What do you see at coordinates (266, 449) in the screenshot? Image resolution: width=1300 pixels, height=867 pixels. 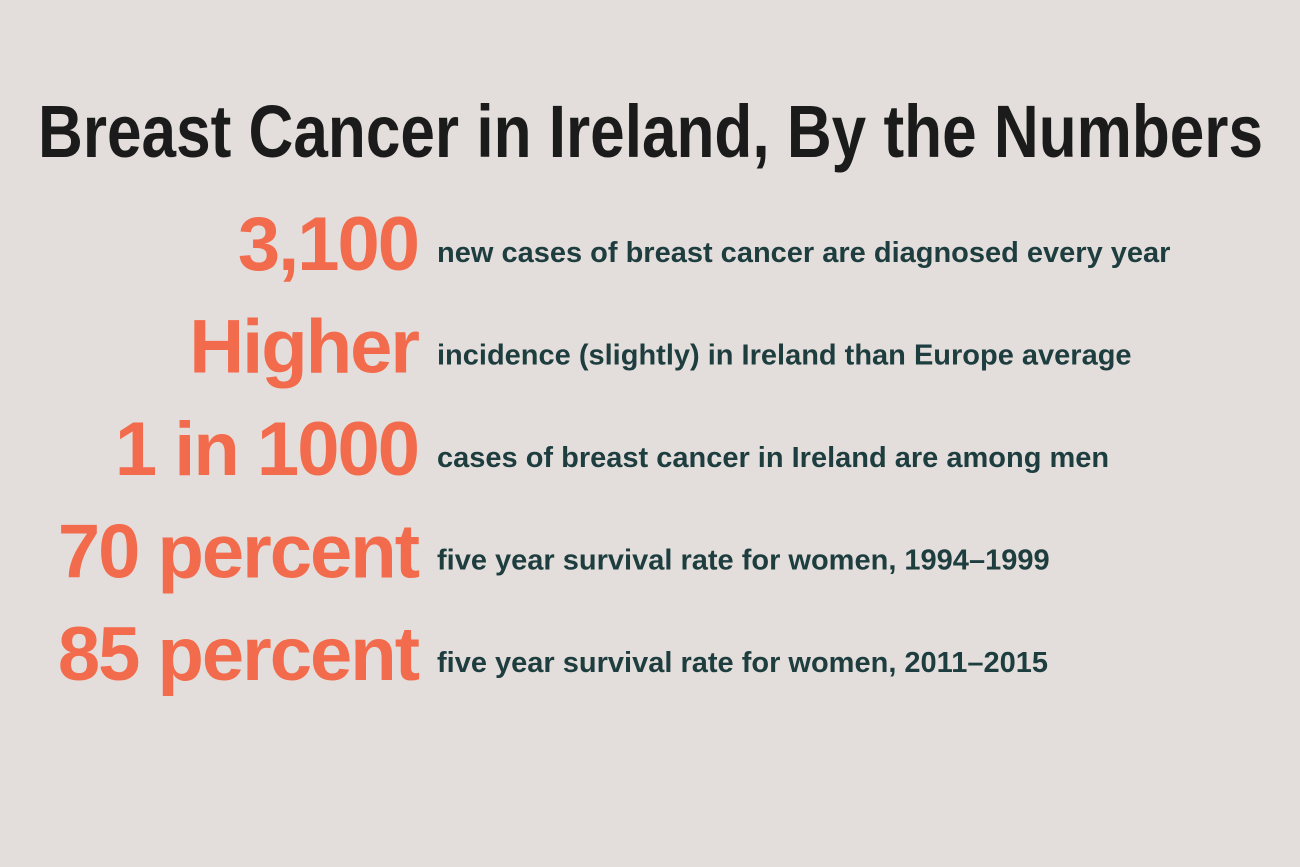 I see `stat: 1 in 1000` at bounding box center [266, 449].